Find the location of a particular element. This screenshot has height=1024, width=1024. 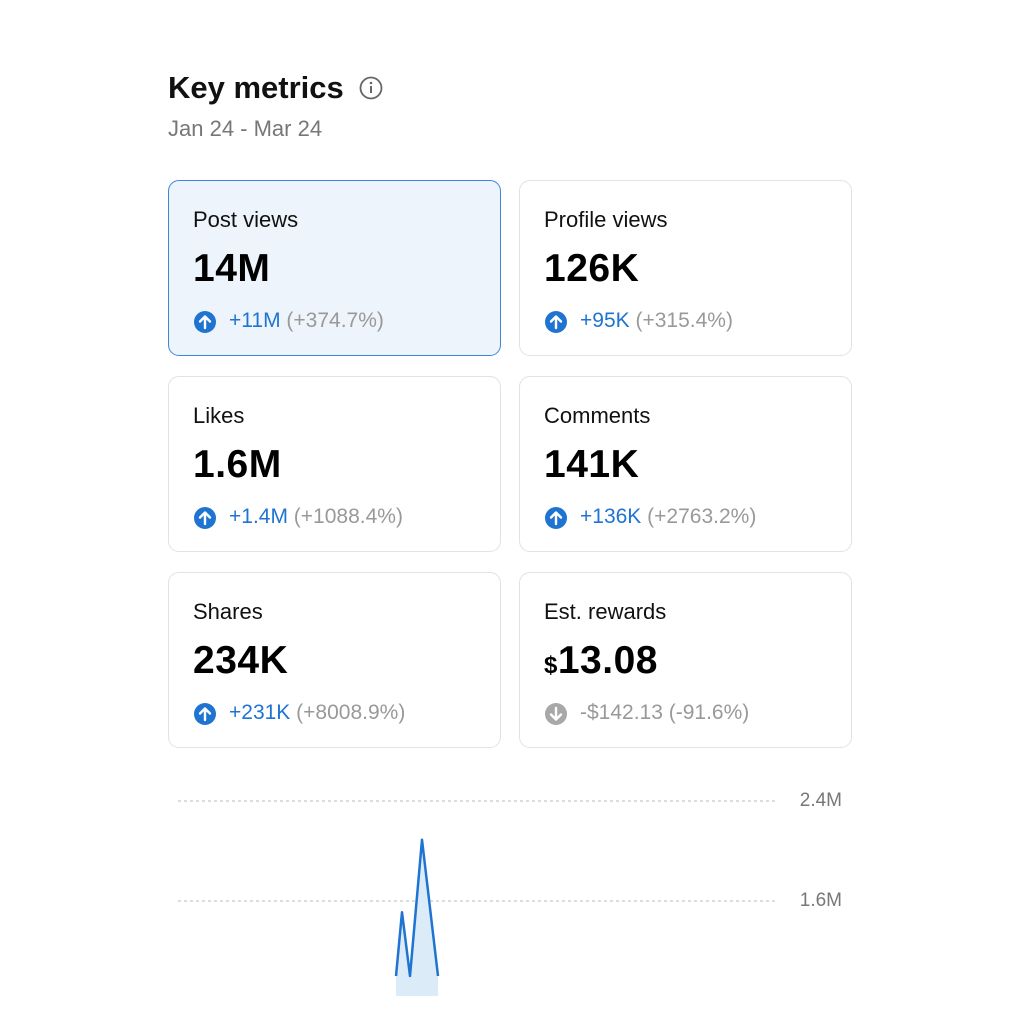

change-value: +231K is located at coordinates (260, 712).